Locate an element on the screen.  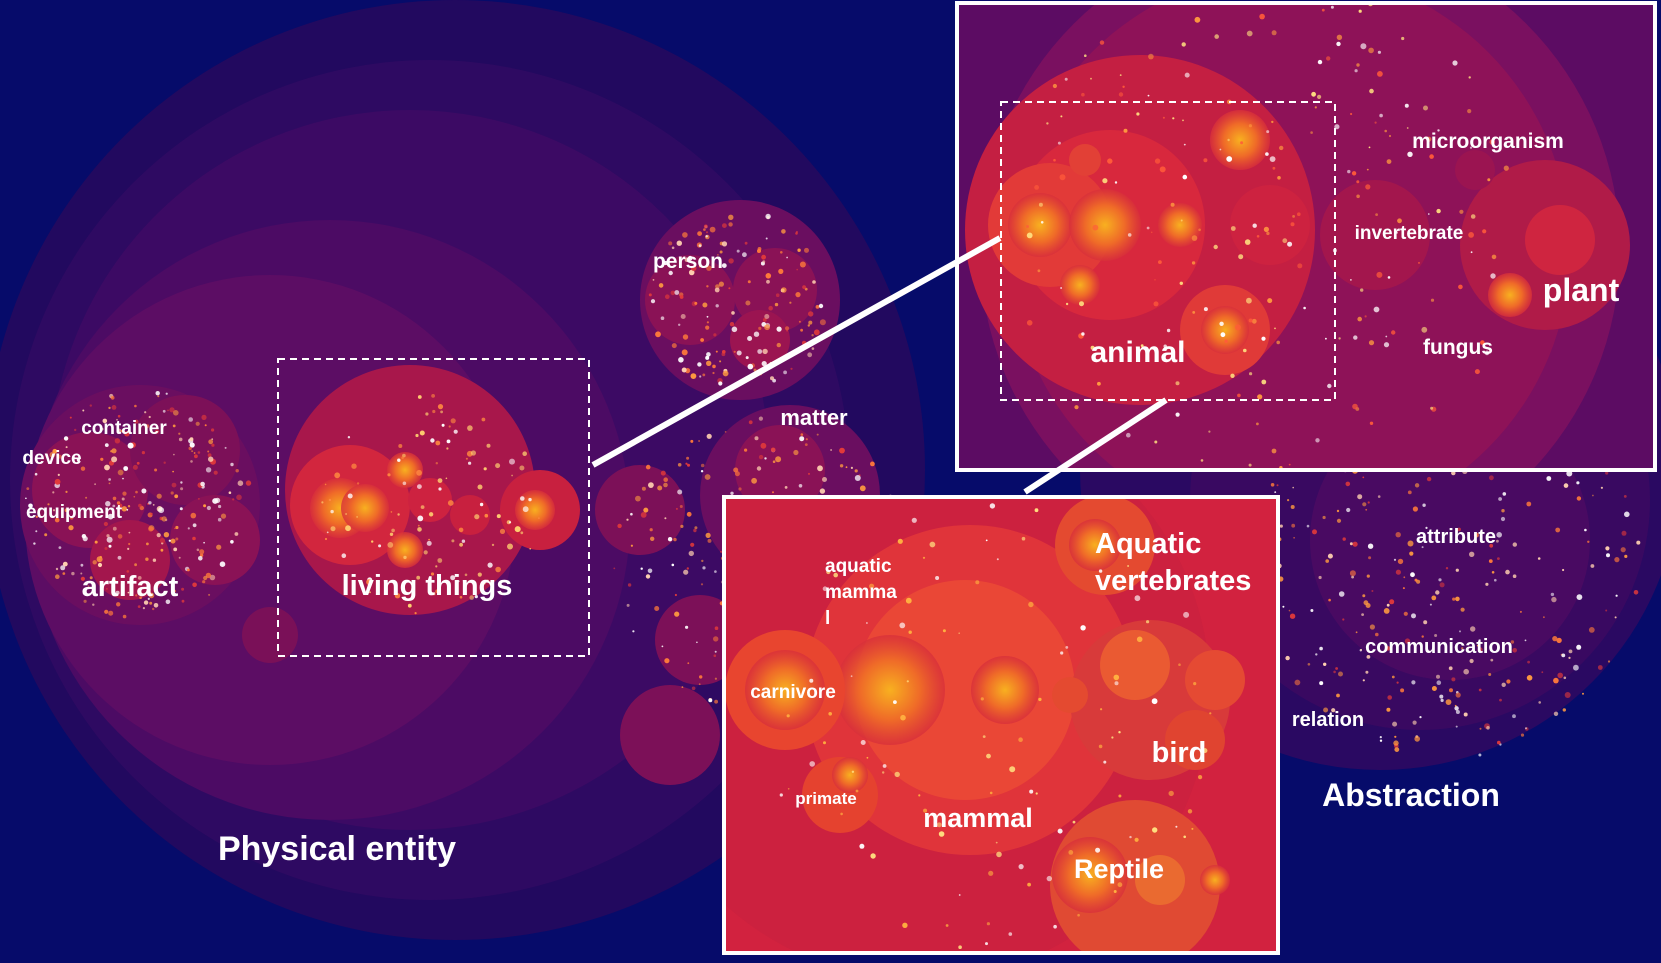
label-primate: primate is located at coordinates (825, 798).